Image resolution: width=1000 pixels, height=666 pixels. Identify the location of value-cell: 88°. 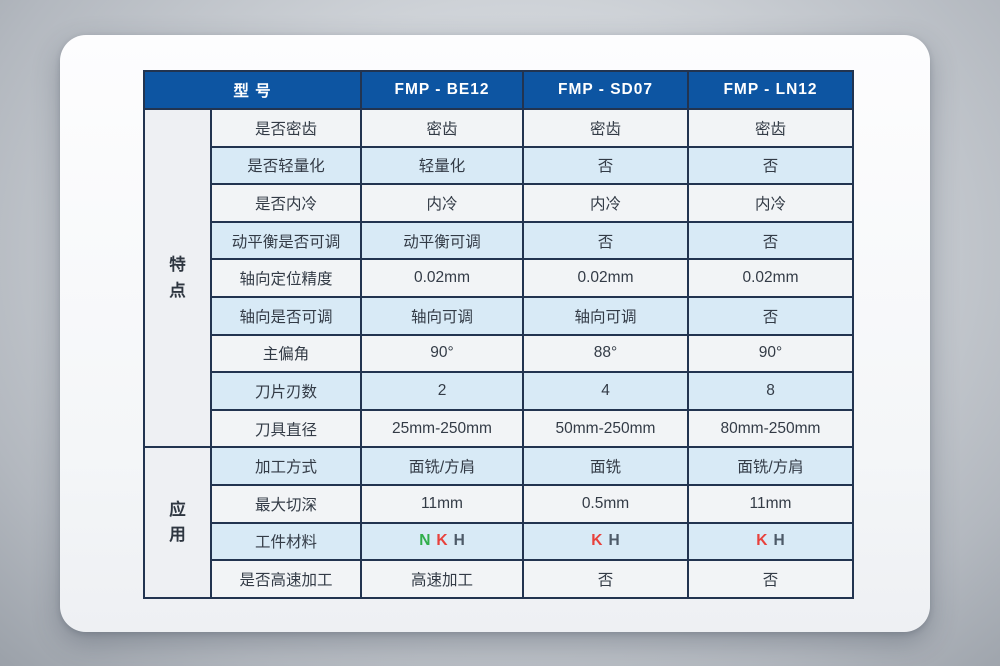
(605, 353).